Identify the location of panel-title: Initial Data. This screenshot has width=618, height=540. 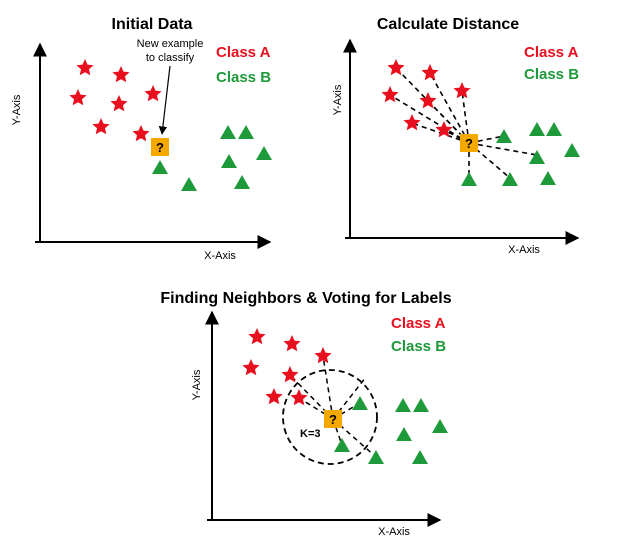
(152, 24).